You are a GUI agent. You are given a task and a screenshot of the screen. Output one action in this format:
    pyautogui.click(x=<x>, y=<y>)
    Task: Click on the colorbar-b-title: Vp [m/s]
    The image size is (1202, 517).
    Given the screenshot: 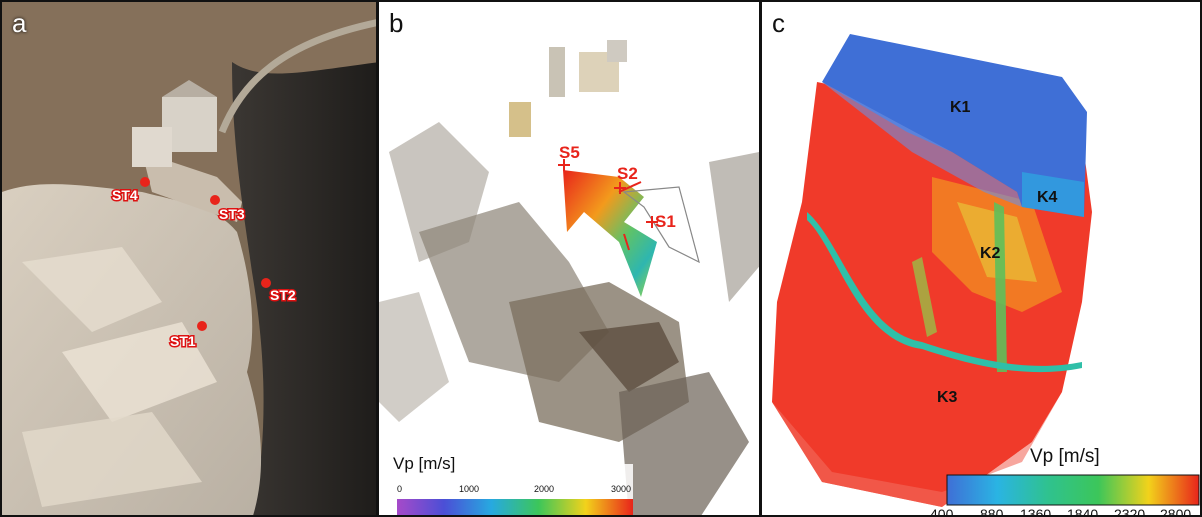 What is the action you would take?
    pyautogui.click(x=424, y=463)
    